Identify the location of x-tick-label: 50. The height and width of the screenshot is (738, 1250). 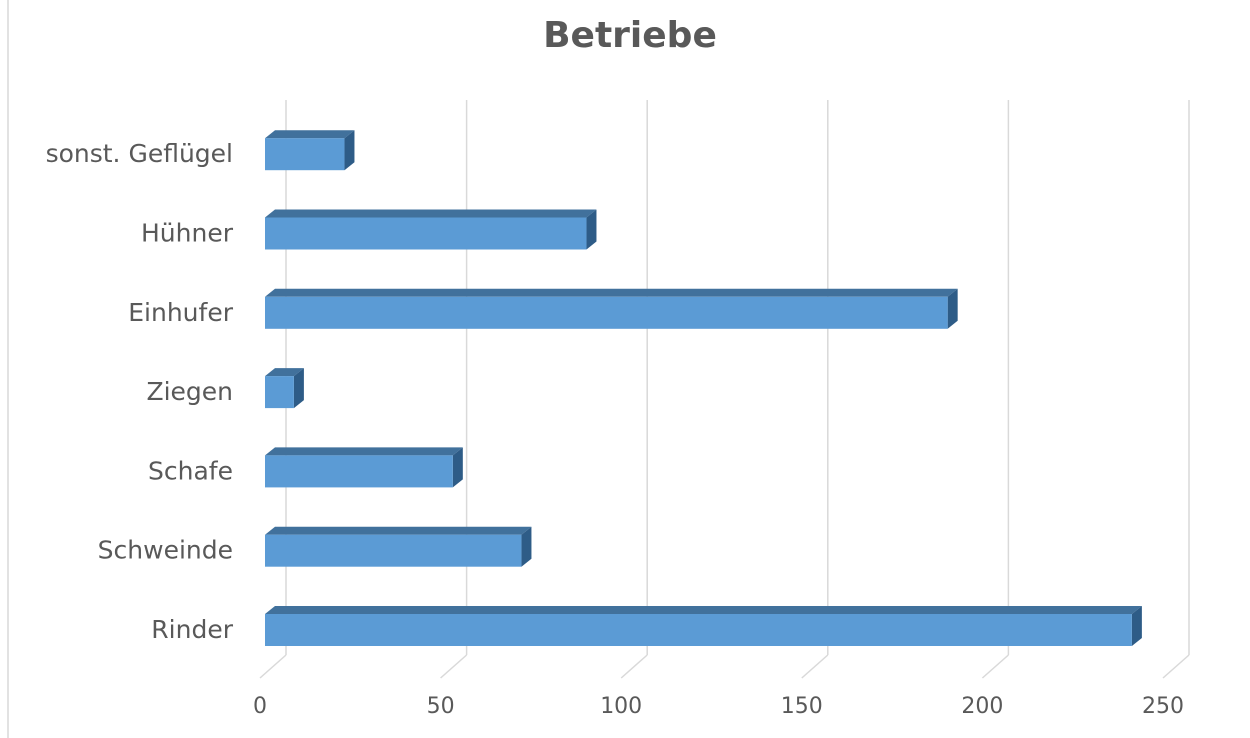
(441, 706).